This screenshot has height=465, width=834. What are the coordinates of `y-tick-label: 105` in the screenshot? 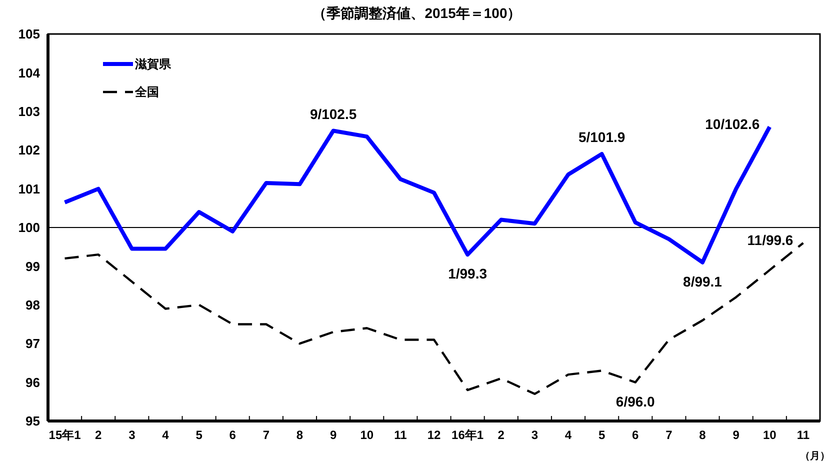 It's located at (29, 34).